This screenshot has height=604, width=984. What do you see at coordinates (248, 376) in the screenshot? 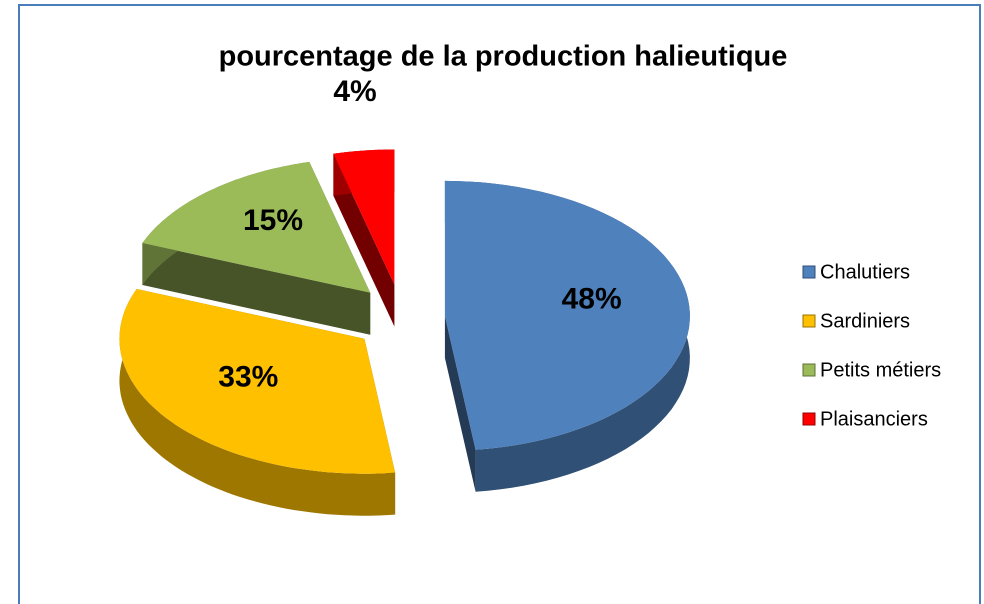
I see `data-label: 33%` at bounding box center [248, 376].